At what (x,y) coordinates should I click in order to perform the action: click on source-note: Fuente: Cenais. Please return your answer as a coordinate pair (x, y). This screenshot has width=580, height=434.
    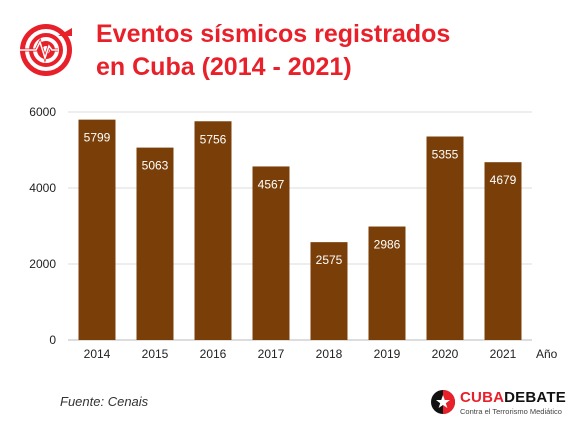
    Looking at the image, I should click on (104, 401).